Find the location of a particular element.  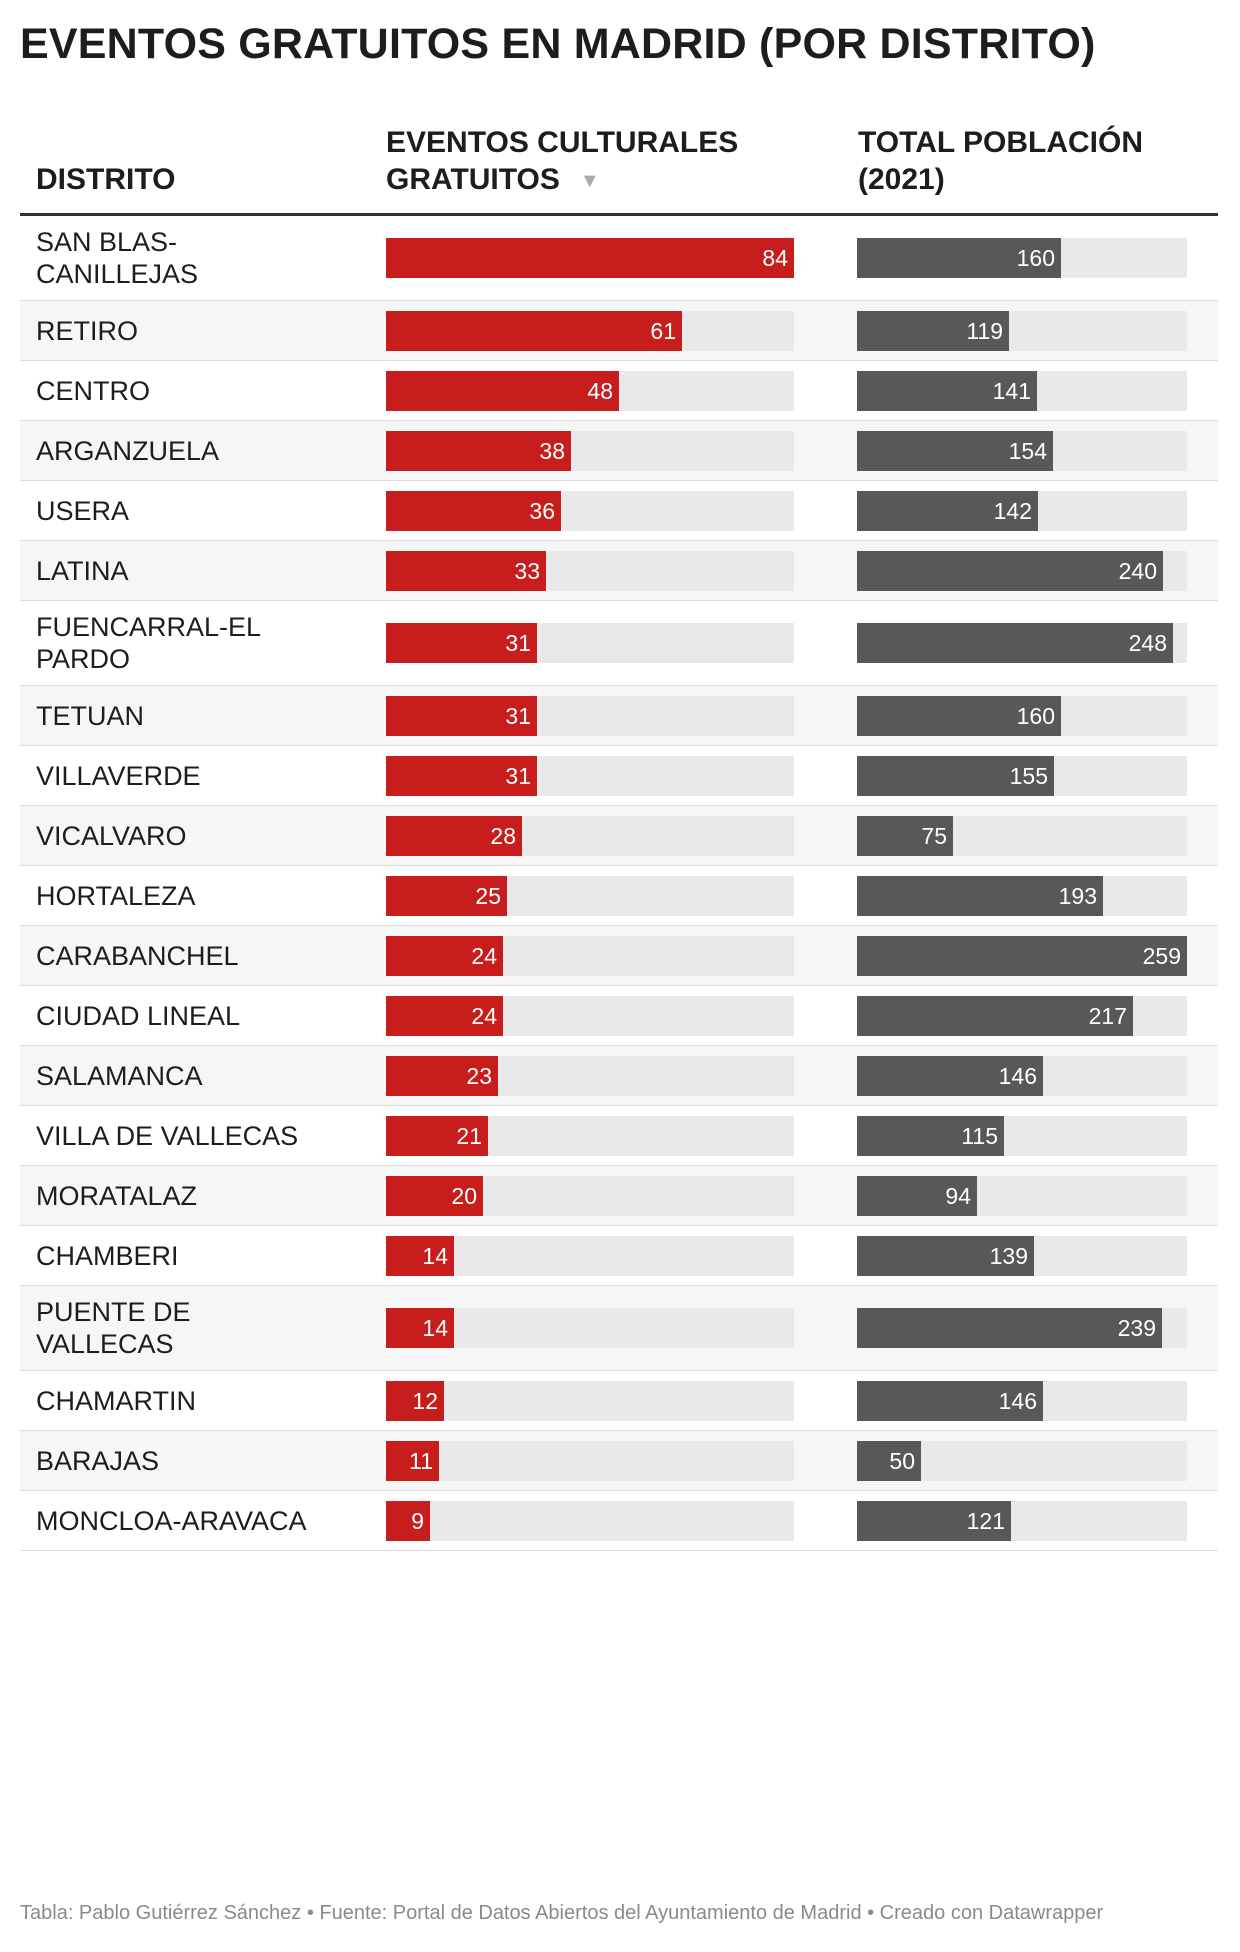

column-header-district-label: DISTRITO is located at coordinates (106, 179).